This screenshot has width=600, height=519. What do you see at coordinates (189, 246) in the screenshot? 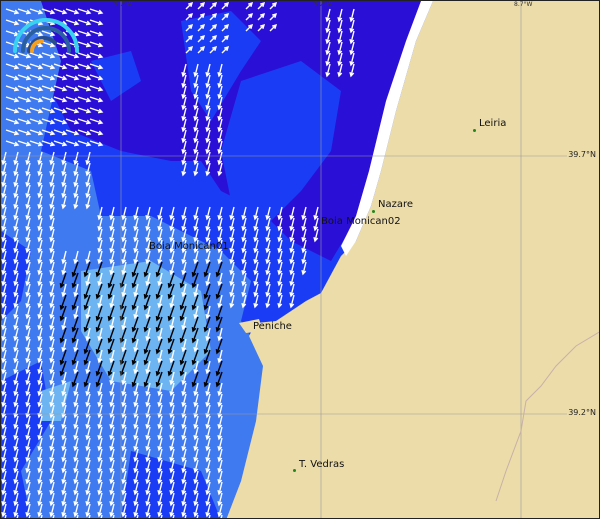
I see `buoy-label-monican01: Boia Monican01` at bounding box center [189, 246].